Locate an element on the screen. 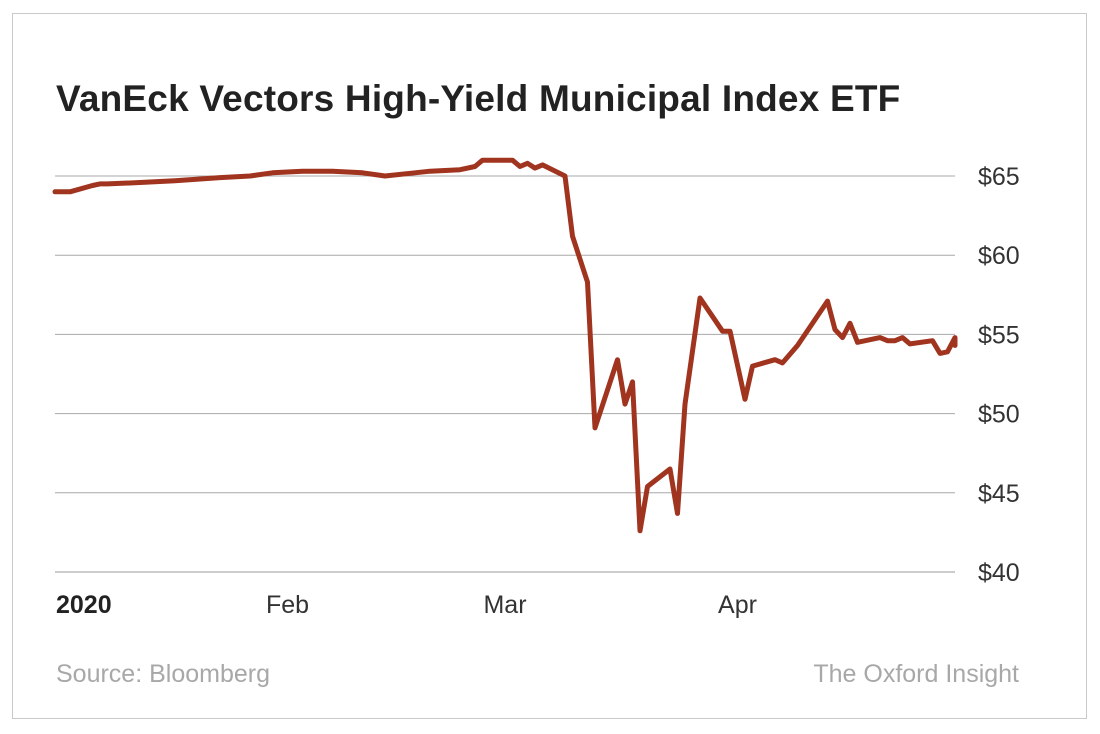 The height and width of the screenshot is (734, 1100). y-tick-label: $45 is located at coordinates (999, 494).